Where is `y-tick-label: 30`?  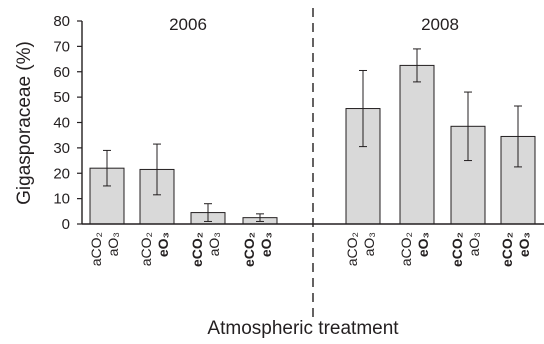
y-tick-label: 30 is located at coordinates (61, 148).